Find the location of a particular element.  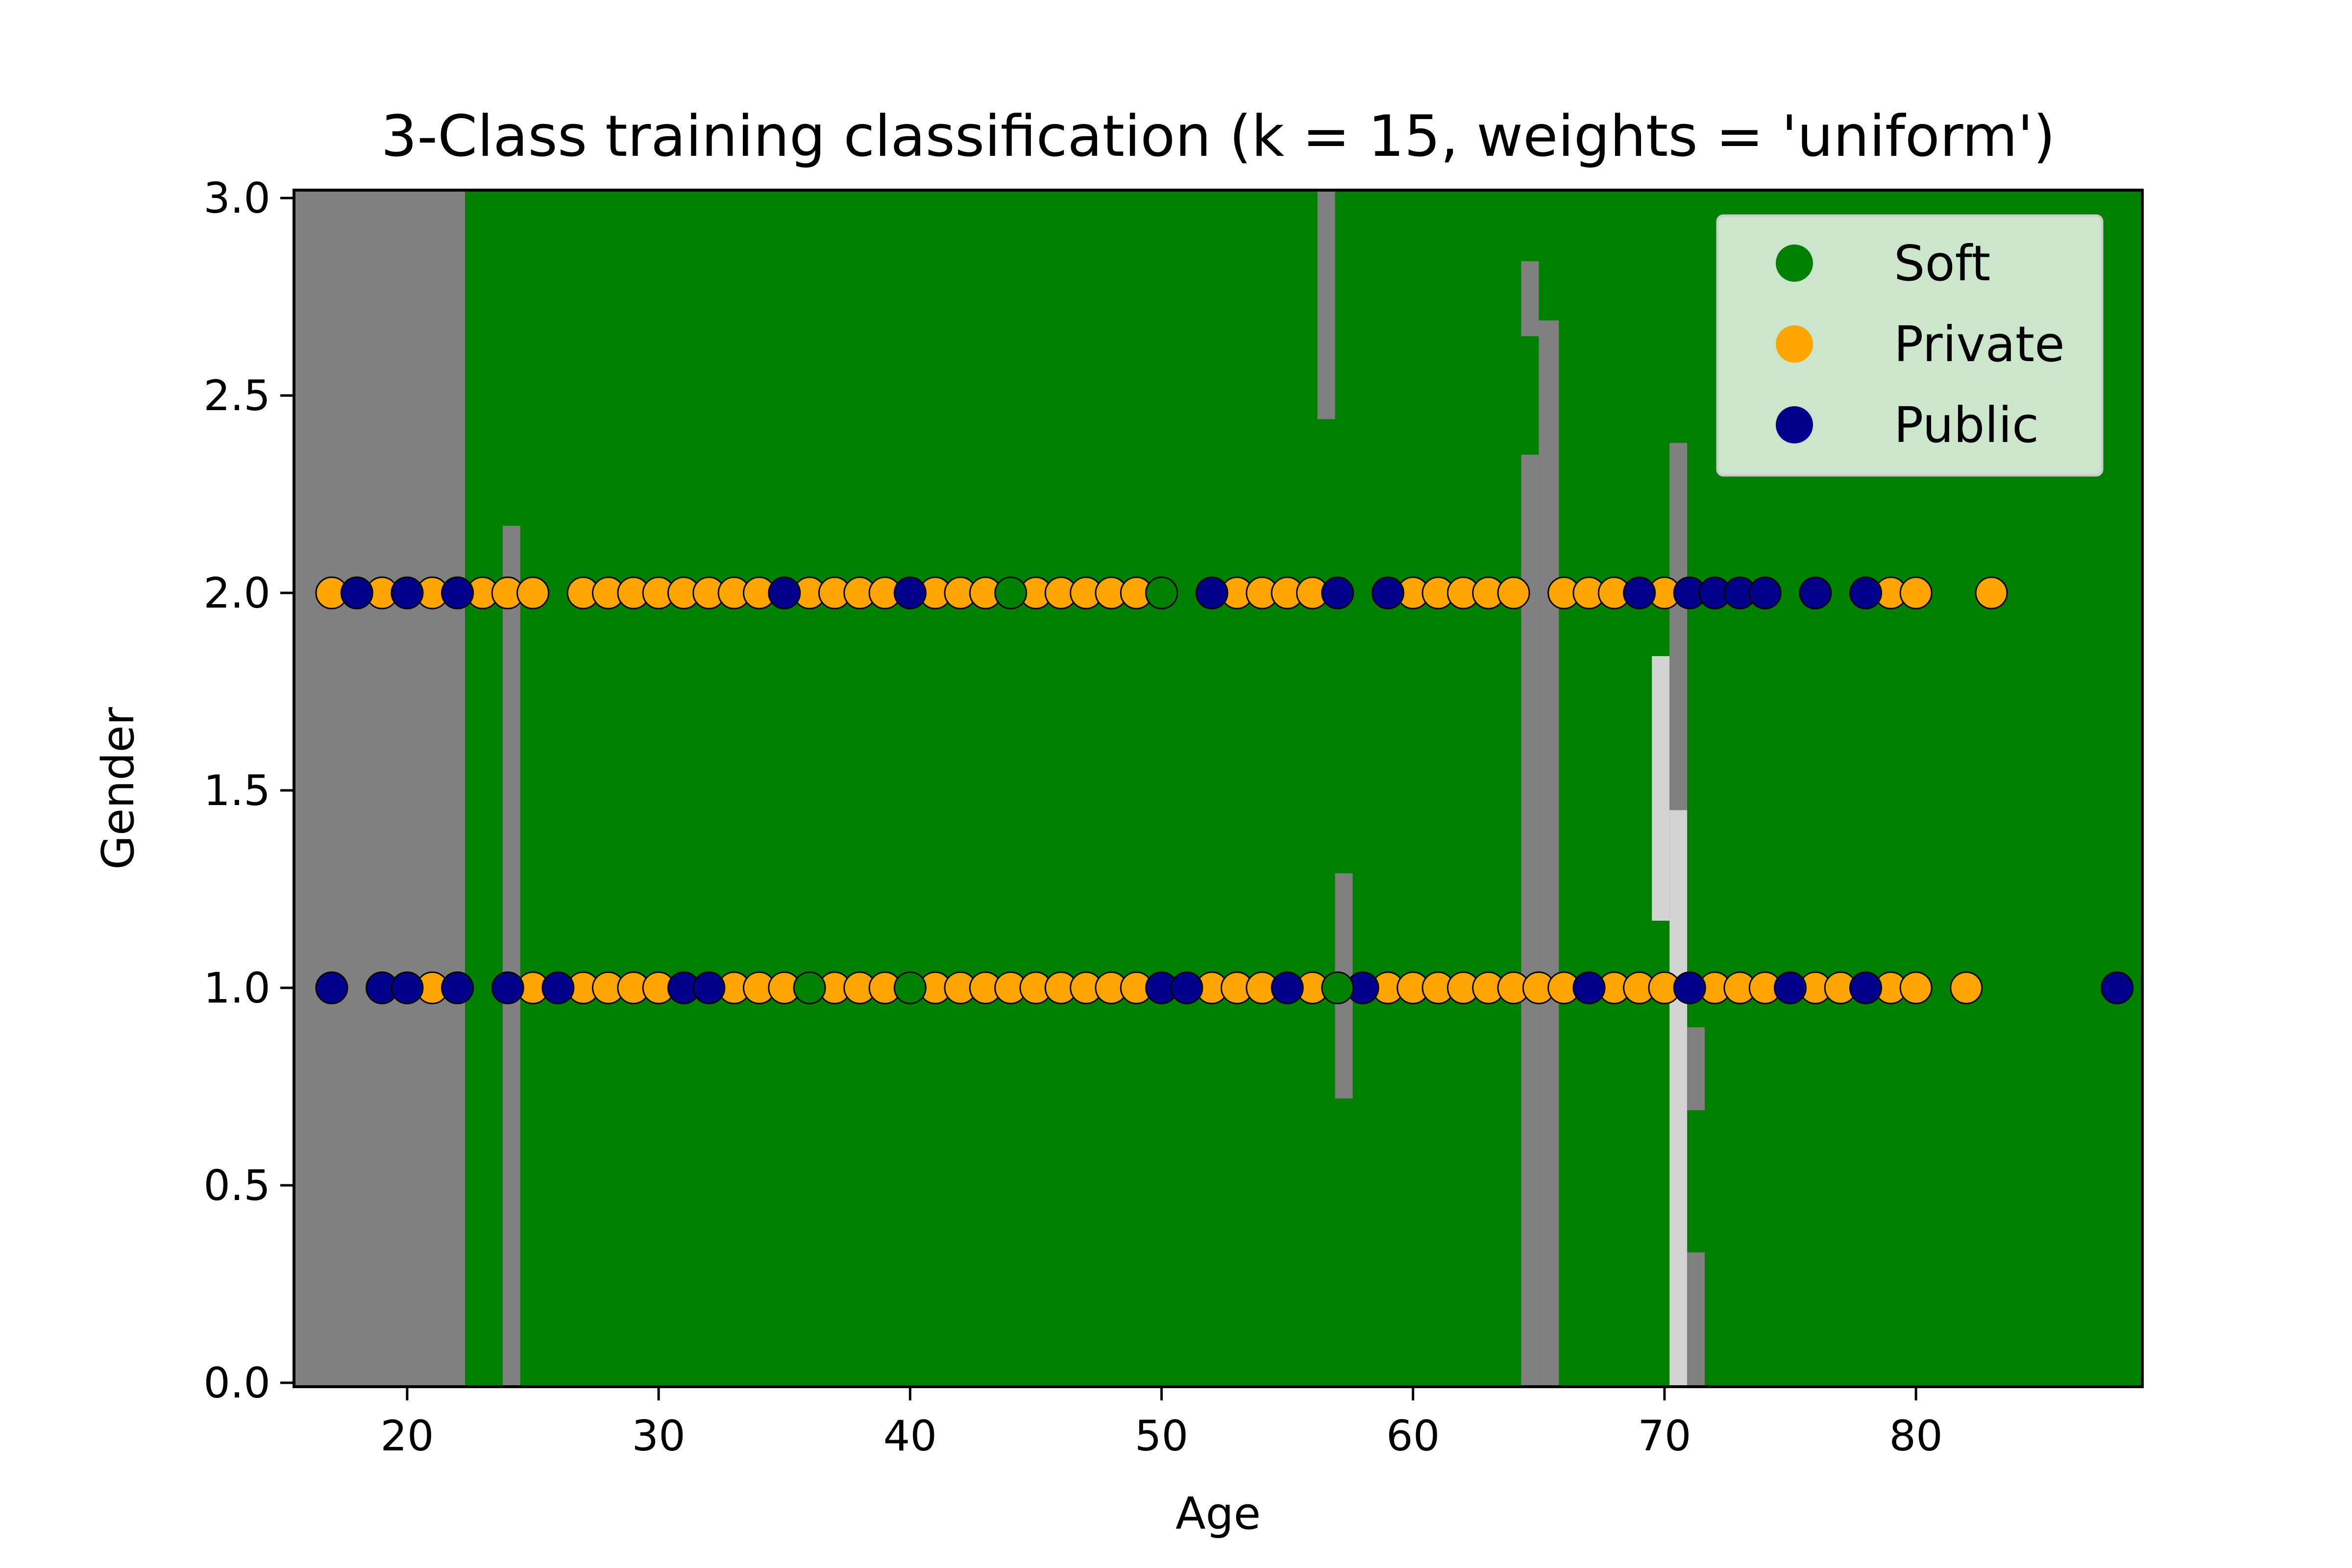

legend-marker-public is located at coordinates (1794, 424).